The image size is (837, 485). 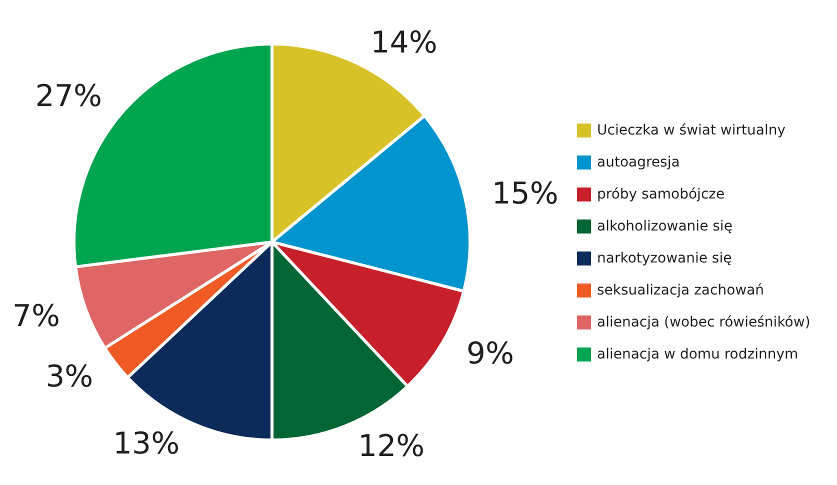 I want to click on legend-label: alienacja w domu rodzinnym, so click(x=697, y=354).